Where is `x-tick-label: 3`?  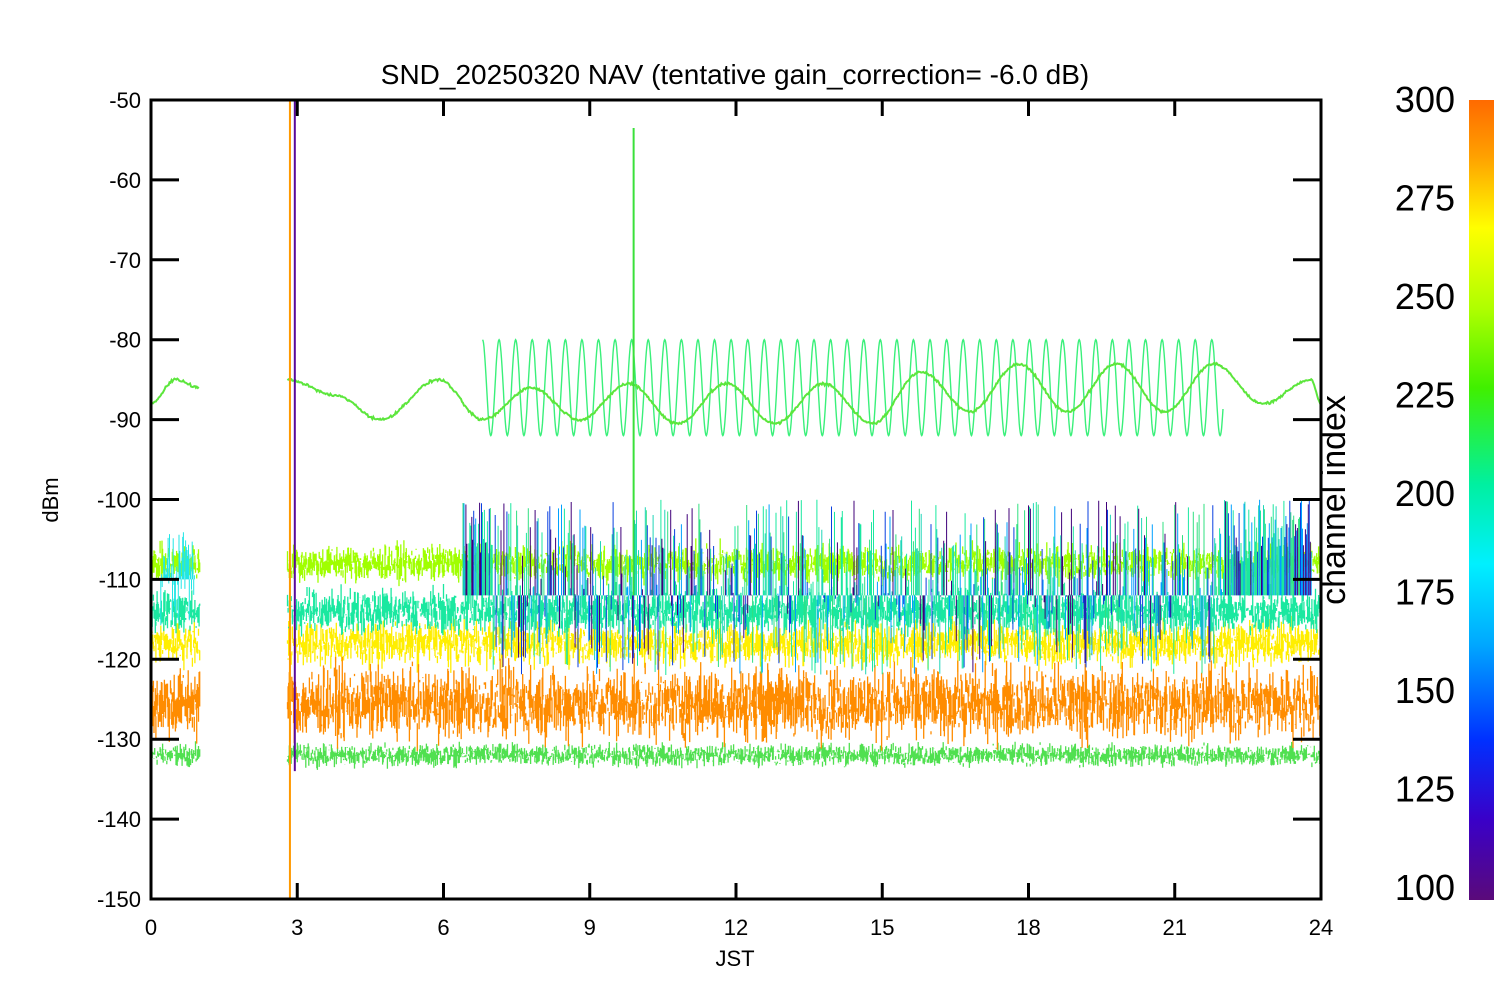
x-tick-label: 3 is located at coordinates (297, 927).